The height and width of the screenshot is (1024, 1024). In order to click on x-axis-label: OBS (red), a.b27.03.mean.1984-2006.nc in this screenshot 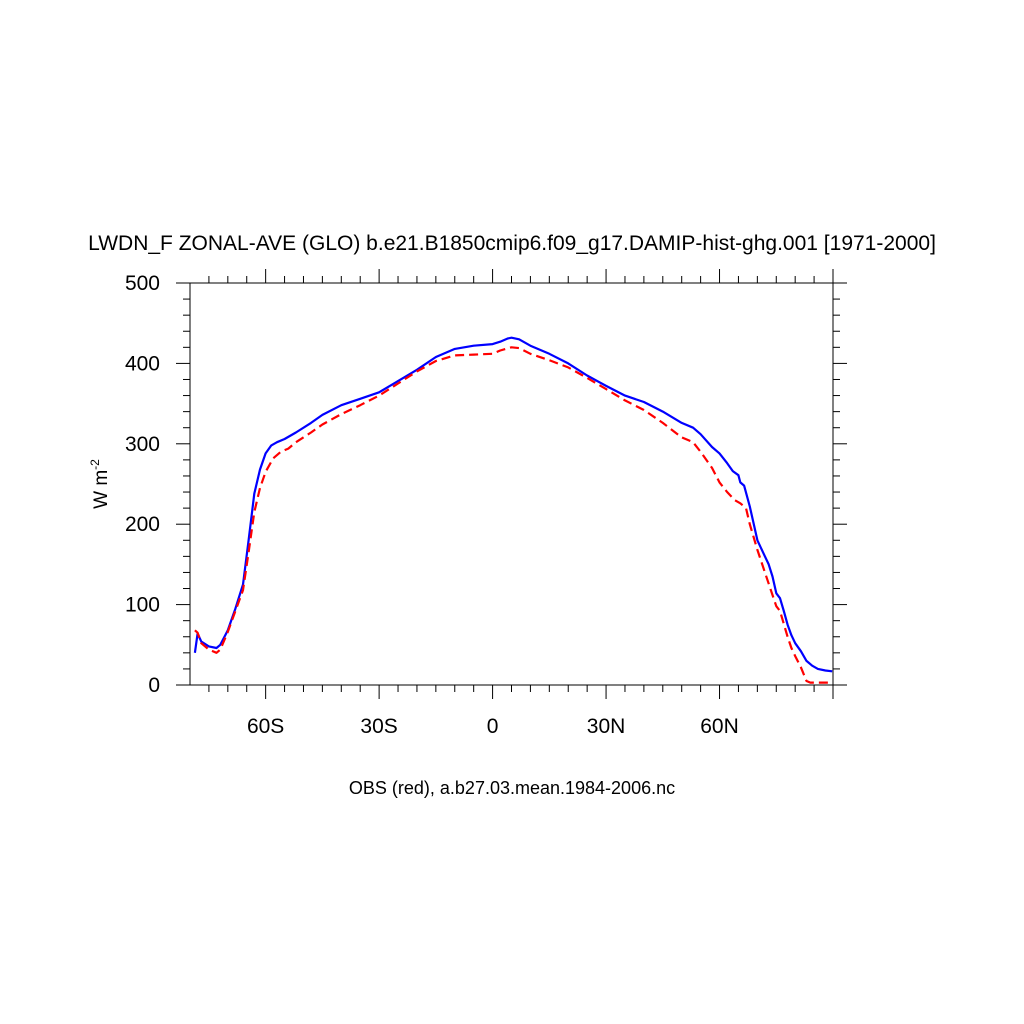, I will do `click(512, 788)`.